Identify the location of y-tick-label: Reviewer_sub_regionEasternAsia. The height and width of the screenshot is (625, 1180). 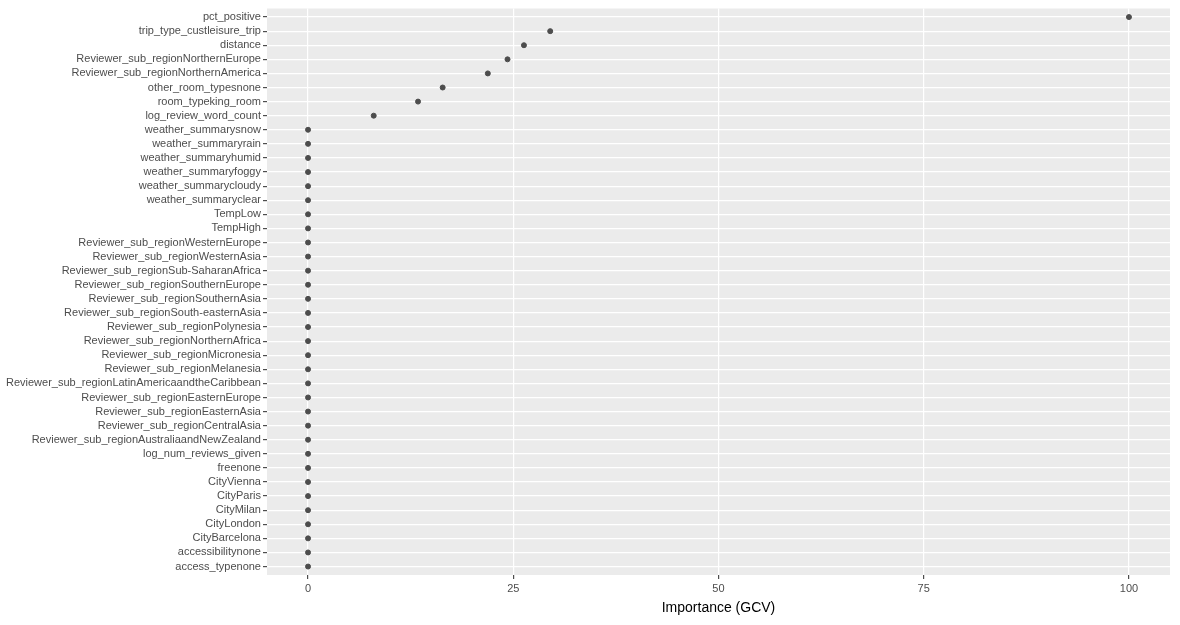
(178, 410).